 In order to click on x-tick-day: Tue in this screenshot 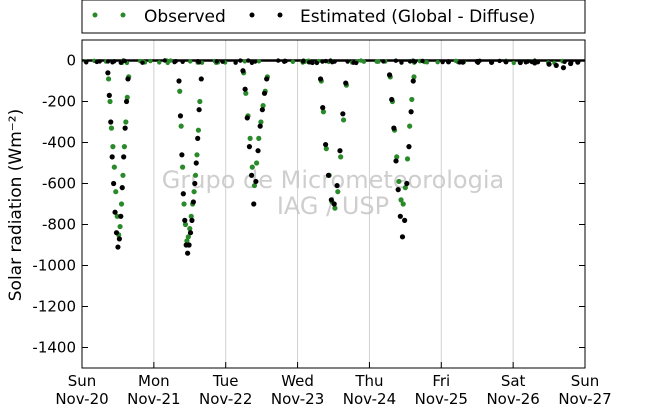, I will do `click(225, 381)`.